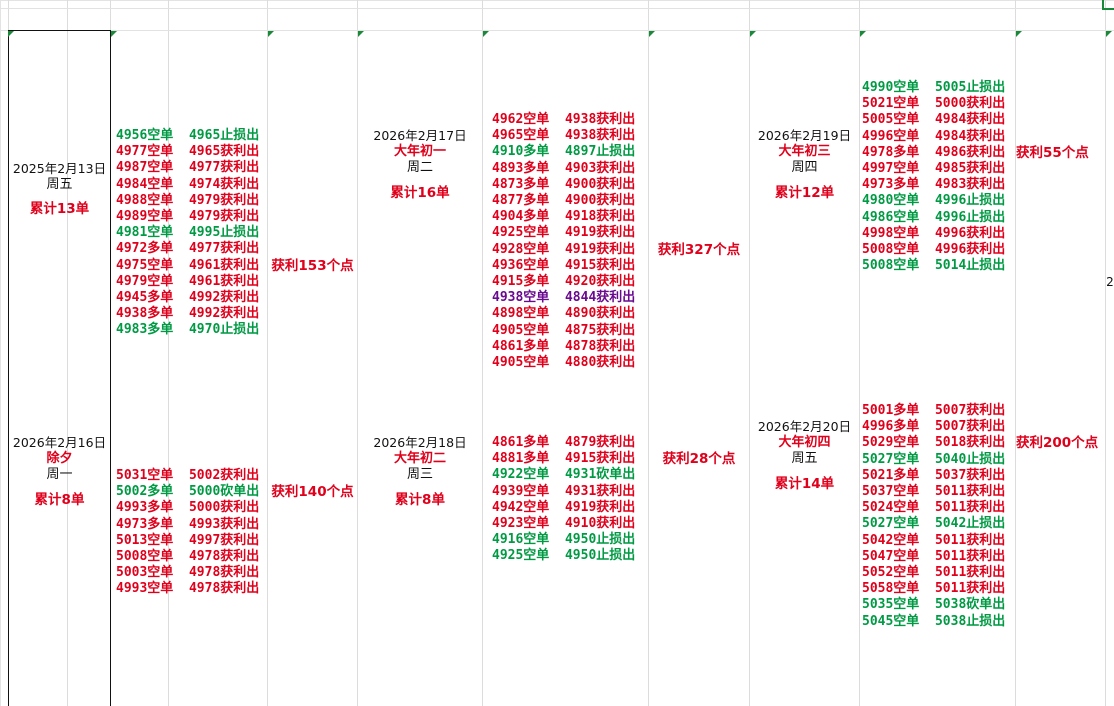  I want to click on cell-border-right, so click(110, 368).